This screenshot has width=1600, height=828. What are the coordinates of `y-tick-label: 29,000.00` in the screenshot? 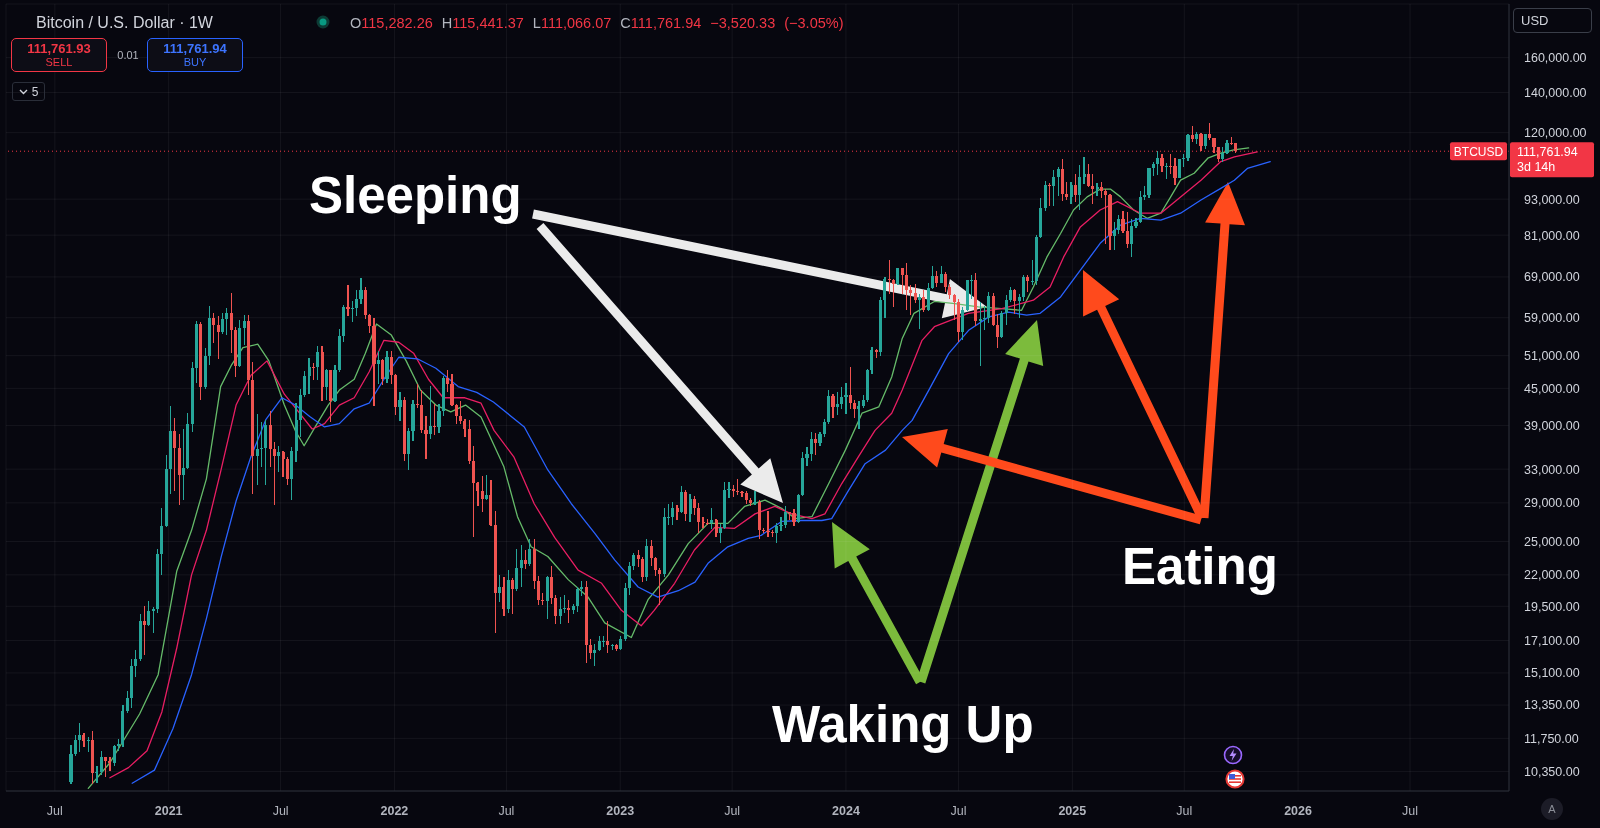 It's located at (1552, 503).